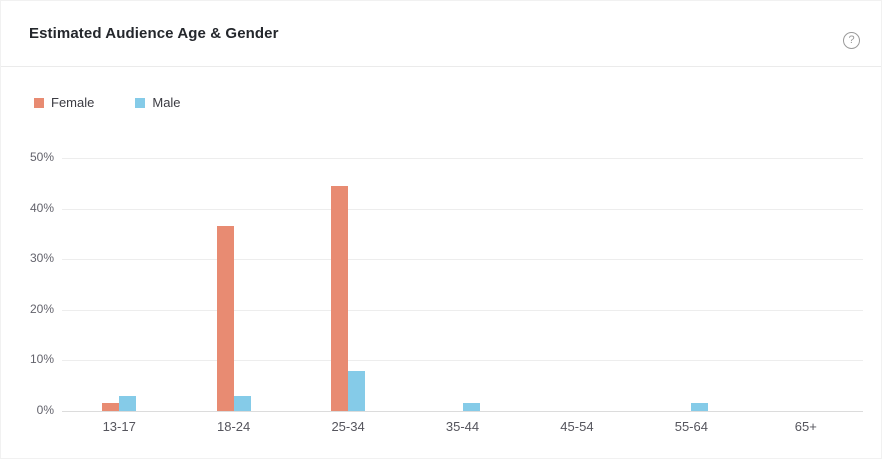 The width and height of the screenshot is (882, 459). I want to click on legend-item-male: Male, so click(158, 102).